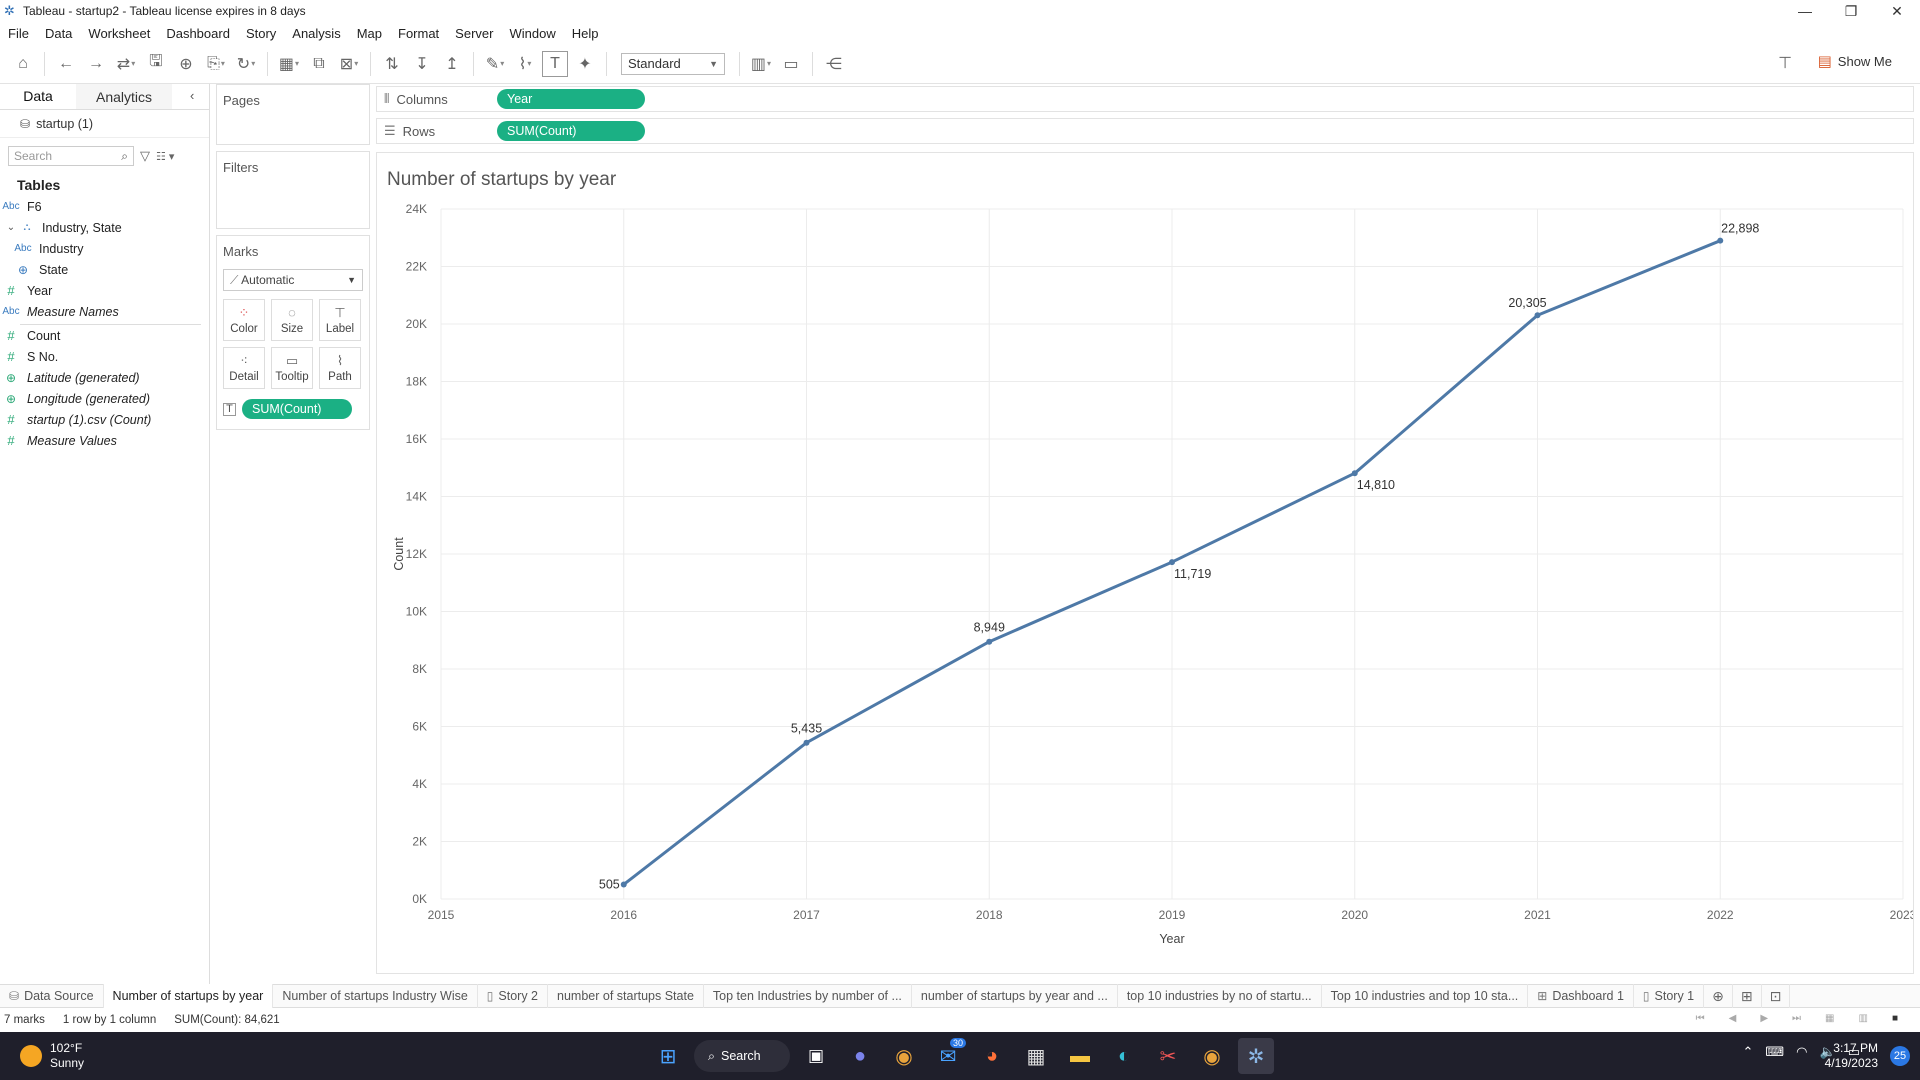 The width and height of the screenshot is (1920, 1080). What do you see at coordinates (1080, 1055) in the screenshot?
I see `file-explorer-icon: ▬` at bounding box center [1080, 1055].